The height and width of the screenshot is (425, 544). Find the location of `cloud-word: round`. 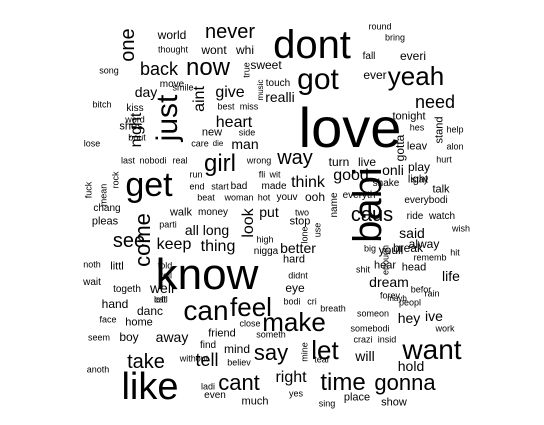

cloud-word: round is located at coordinates (380, 26).